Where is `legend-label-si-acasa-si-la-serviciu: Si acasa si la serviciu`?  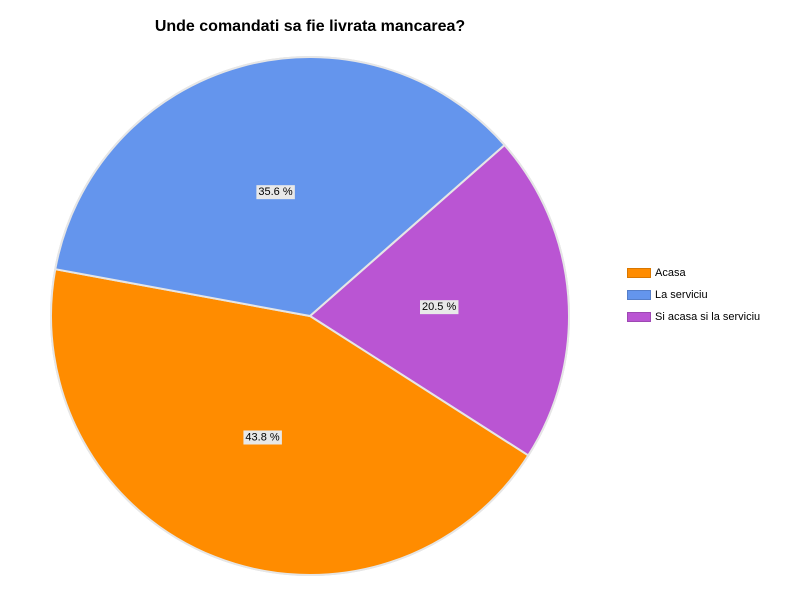
legend-label-si-acasa-si-la-serviciu: Si acasa si la serviciu is located at coordinates (708, 317).